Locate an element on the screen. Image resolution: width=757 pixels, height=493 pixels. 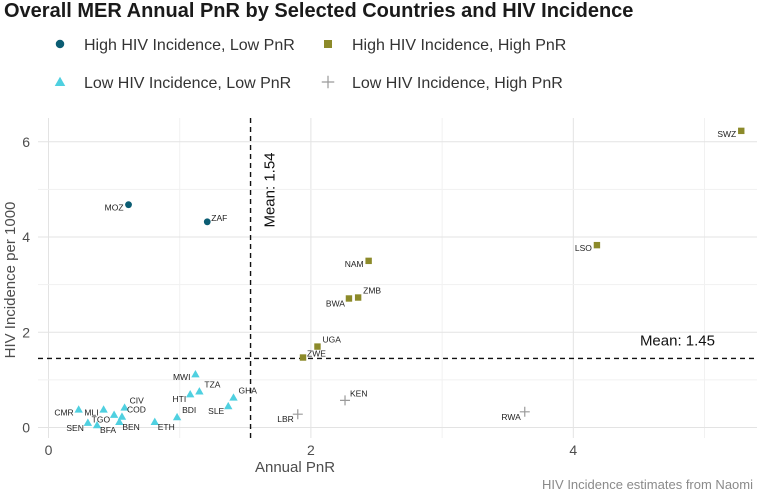
data-point-sen is located at coordinates (88, 422).